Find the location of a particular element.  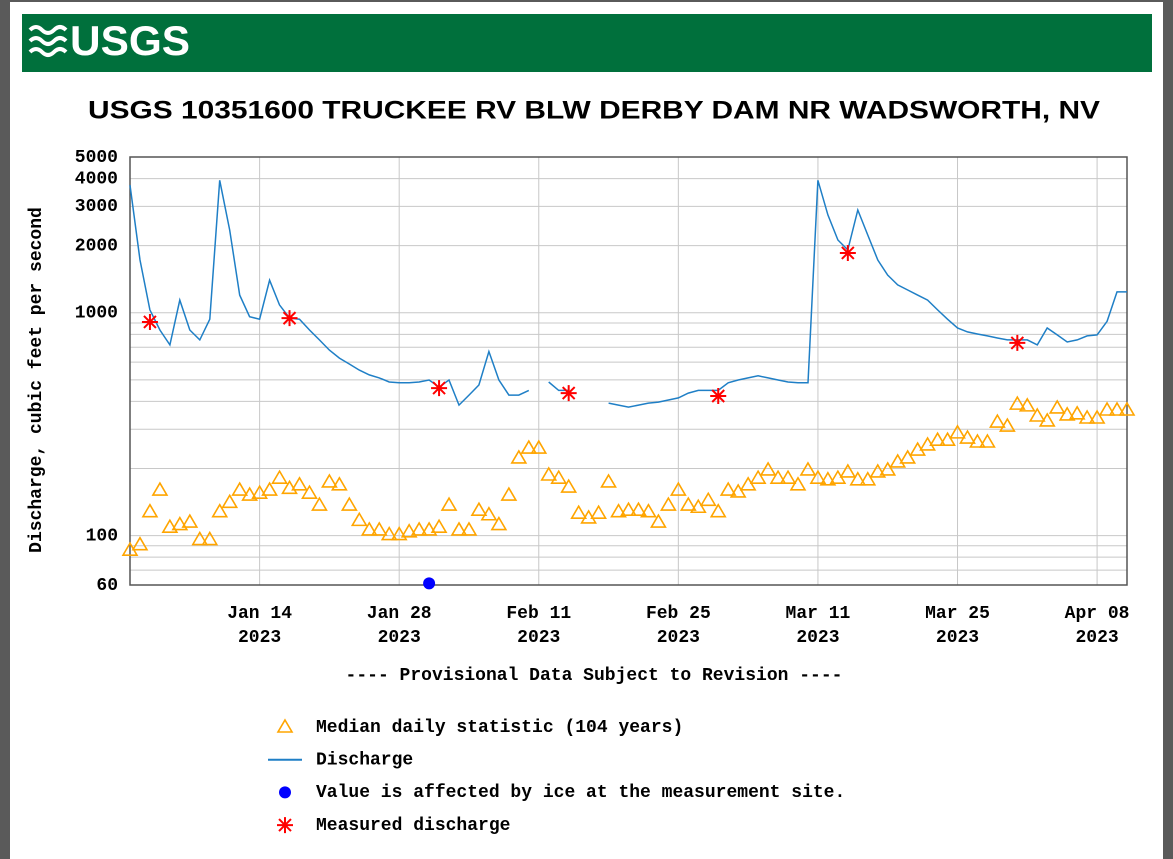

x-tick-label: Feb 11 is located at coordinates (538, 614).